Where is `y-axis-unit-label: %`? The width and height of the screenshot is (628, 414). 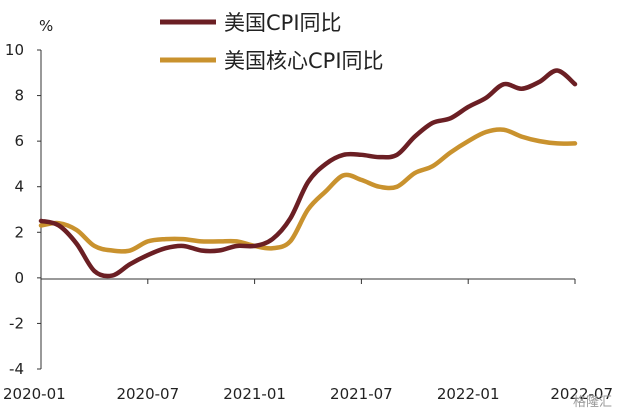 y-axis-unit-label: % is located at coordinates (46, 26).